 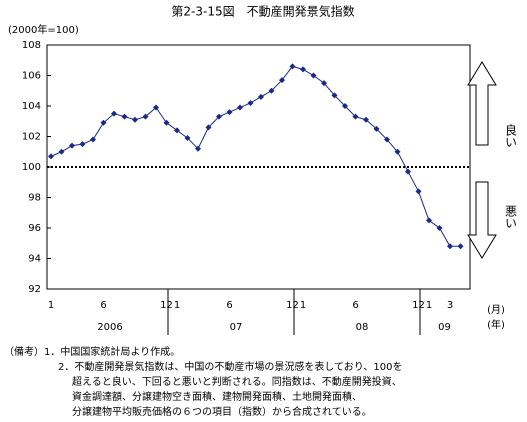 What do you see at coordinates (482, 220) in the screenshot?
I see `down-arrow` at bounding box center [482, 220].